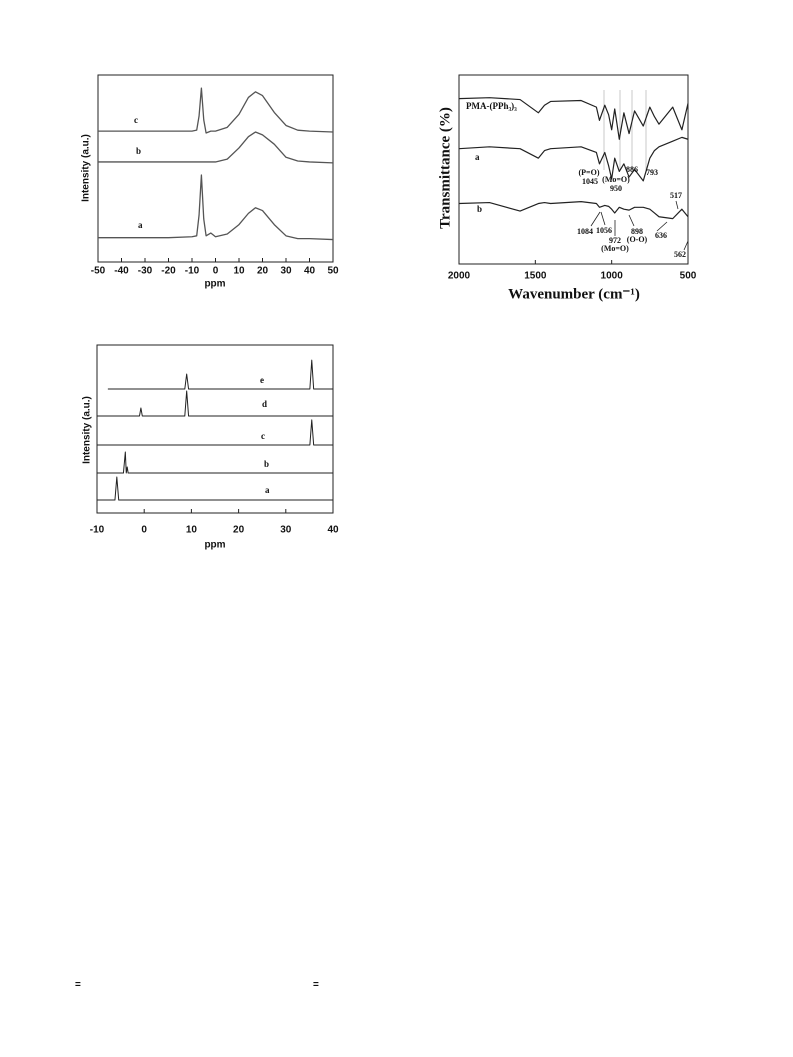 This screenshot has height=1057, width=793. What do you see at coordinates (262, 380) in the screenshot?
I see `series-label: e` at bounding box center [262, 380].